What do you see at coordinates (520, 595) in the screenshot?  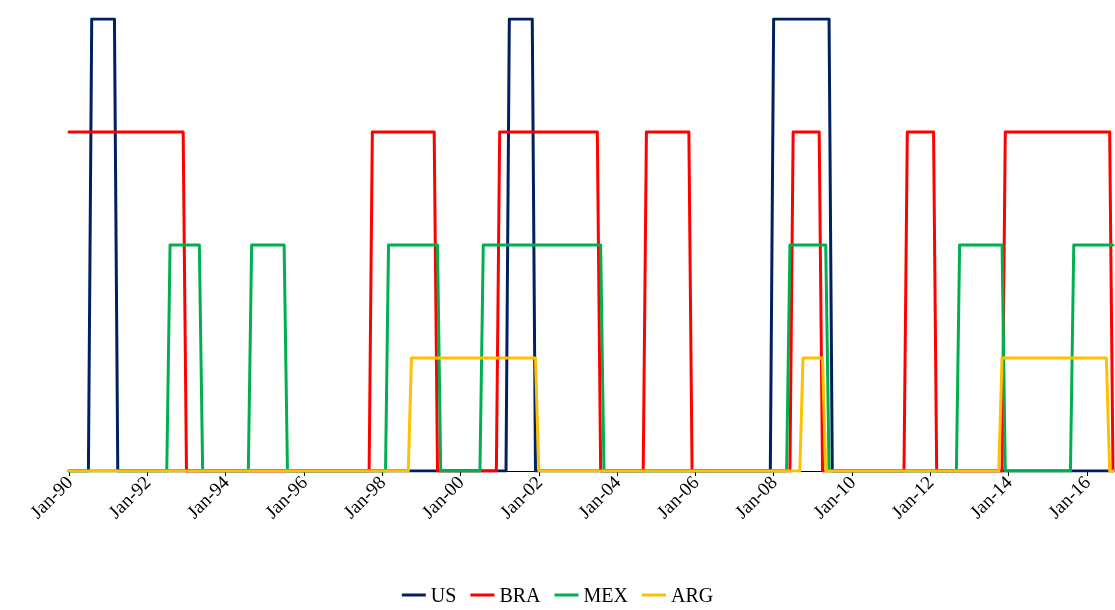 I see `legend-label: BRA` at bounding box center [520, 595].